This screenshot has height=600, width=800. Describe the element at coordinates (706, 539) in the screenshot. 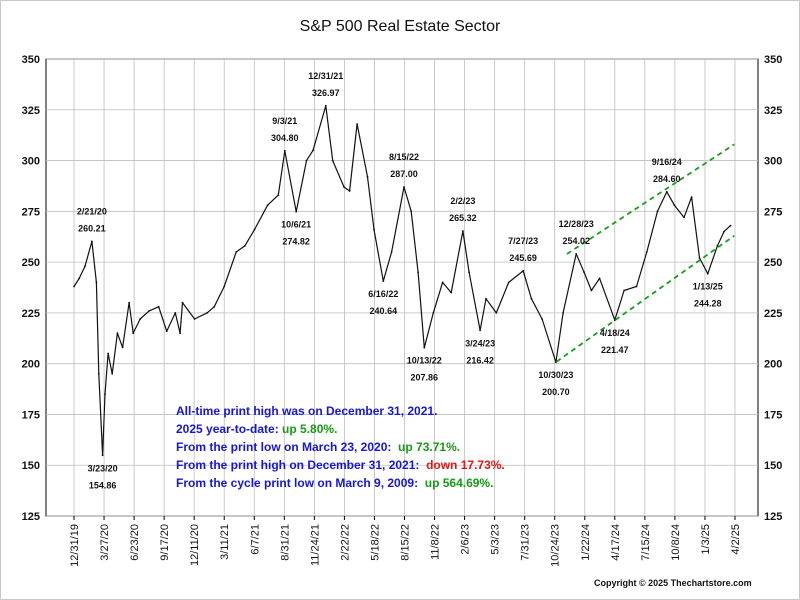

I see `x-tick-label: 1/3/25` at that location.